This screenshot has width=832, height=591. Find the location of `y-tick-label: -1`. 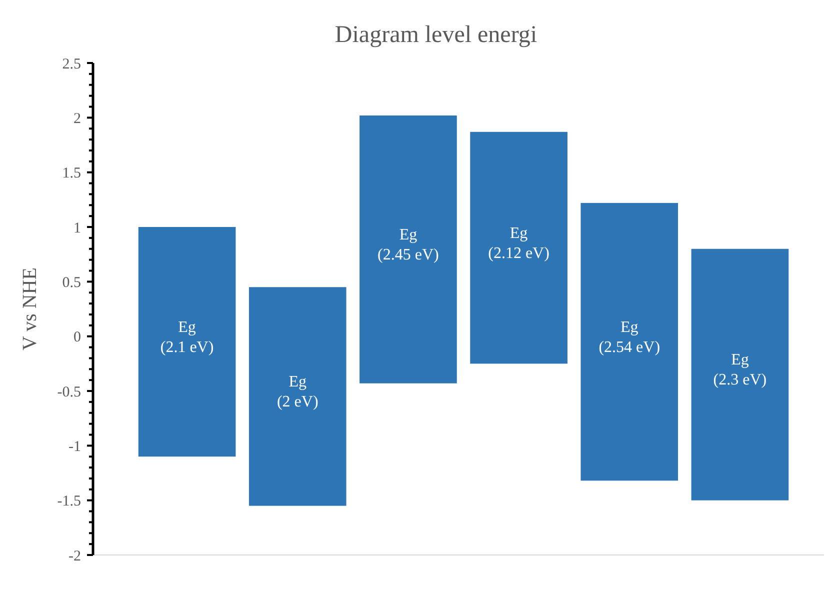

y-tick-label: -1 is located at coordinates (74, 446).